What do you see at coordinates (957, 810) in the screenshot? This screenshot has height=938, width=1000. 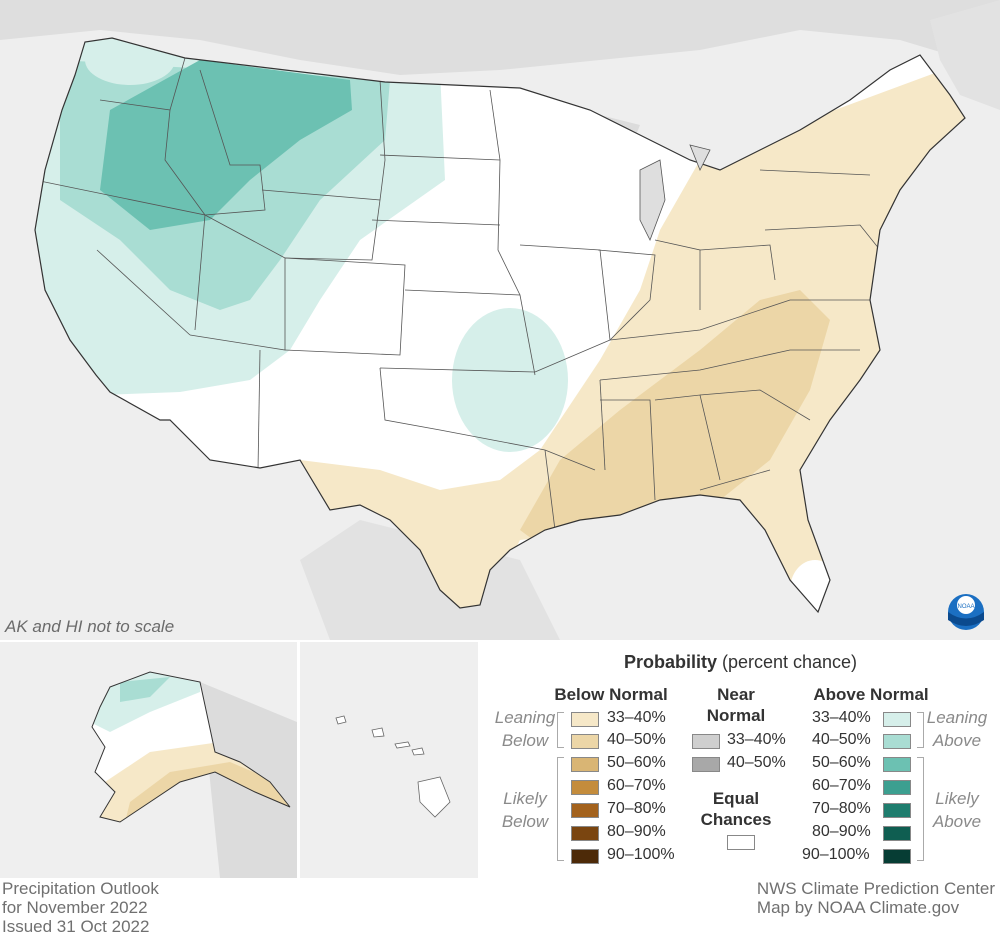 I see `likely-above-label: Likely Above` at bounding box center [957, 810].